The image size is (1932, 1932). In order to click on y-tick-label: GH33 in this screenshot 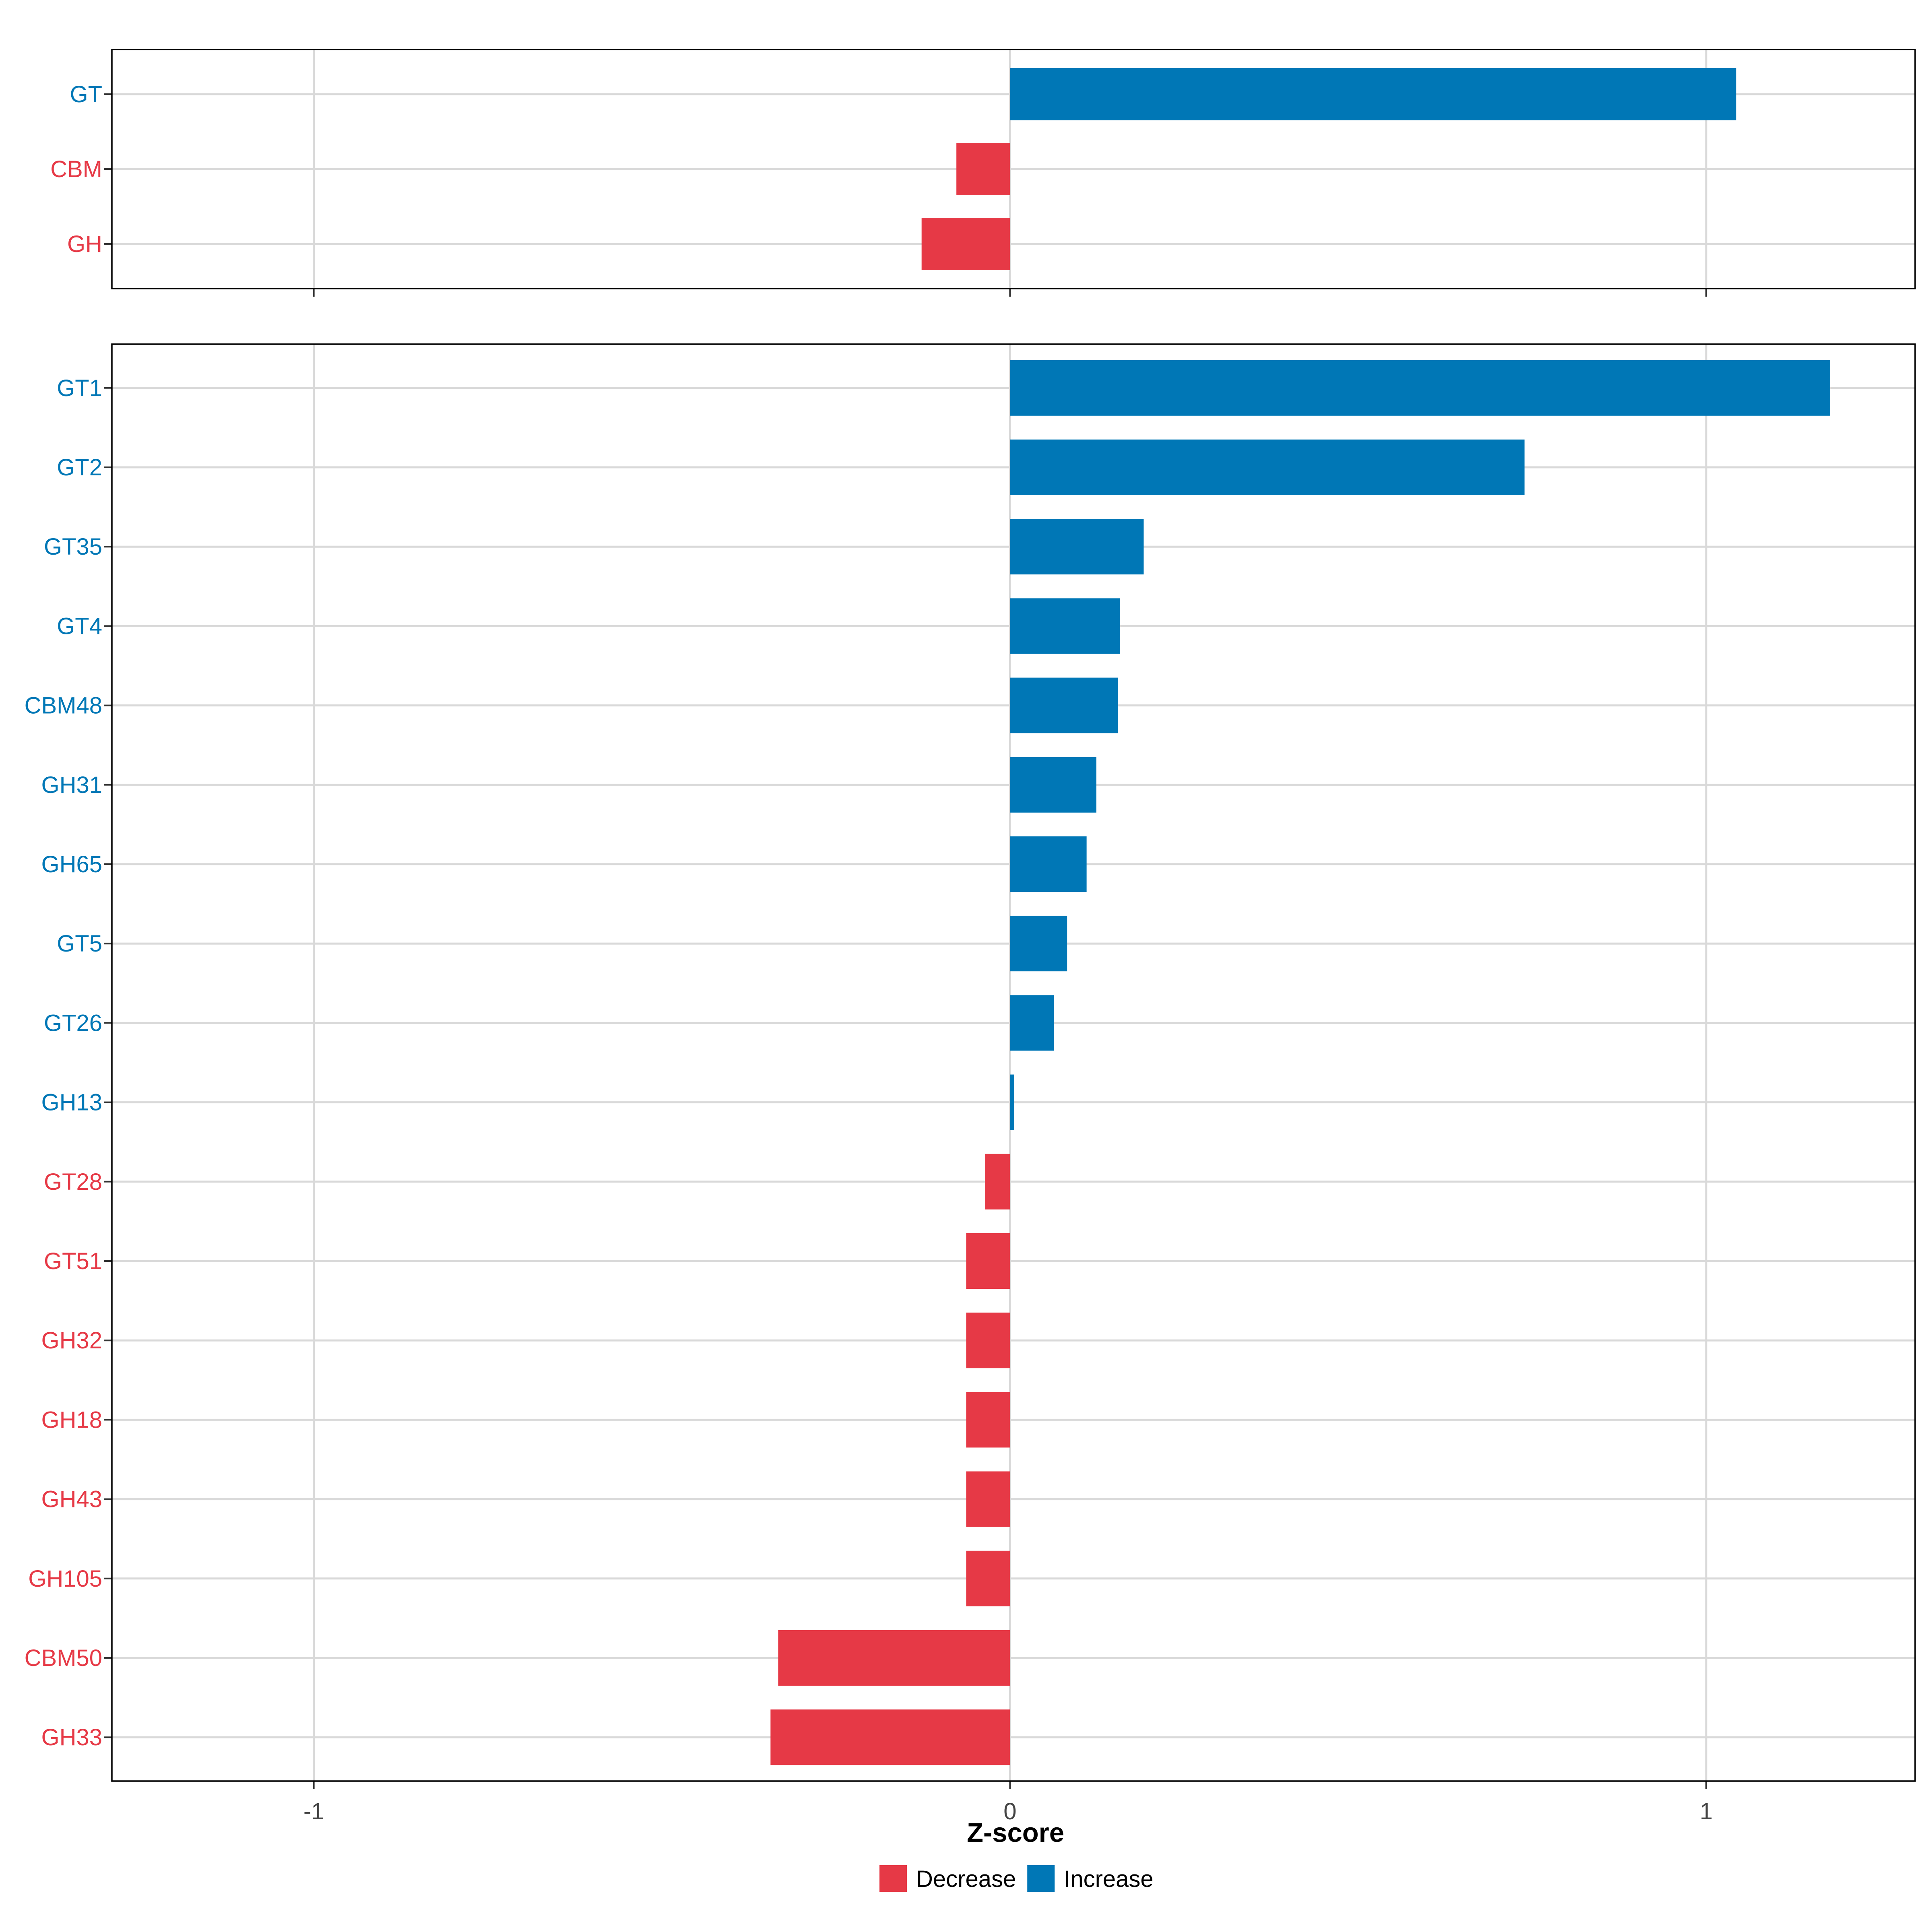, I will do `click(71, 1737)`.